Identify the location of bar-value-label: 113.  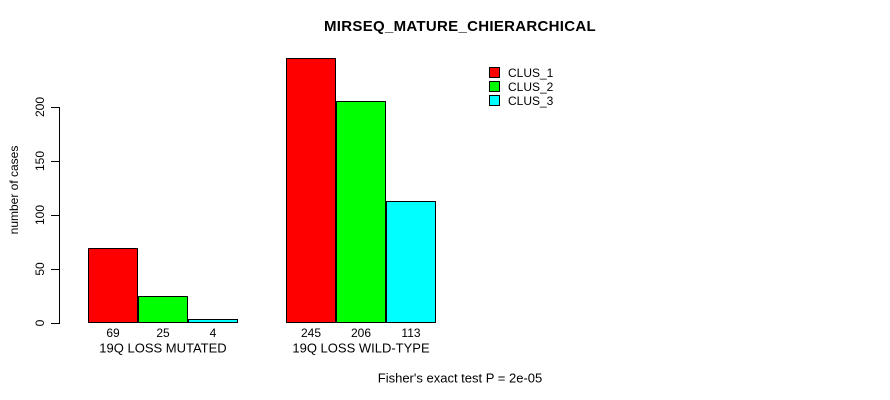
(411, 333).